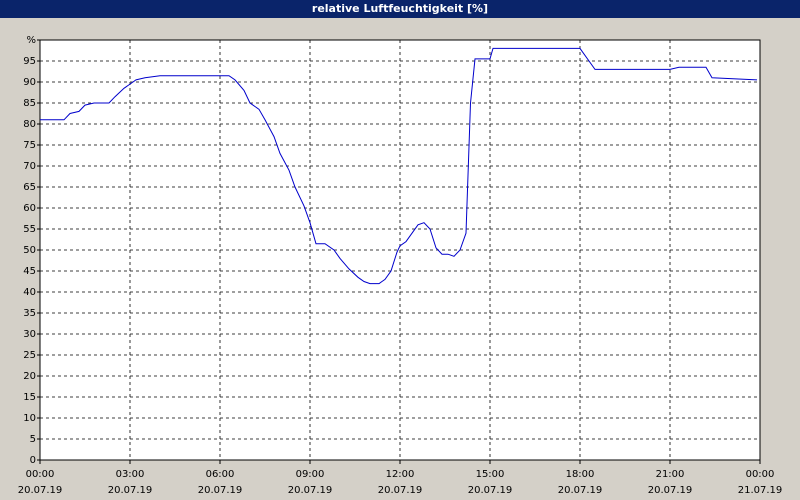  Describe the element at coordinates (29, 397) in the screenshot. I see `y-tick-label: 15` at that location.